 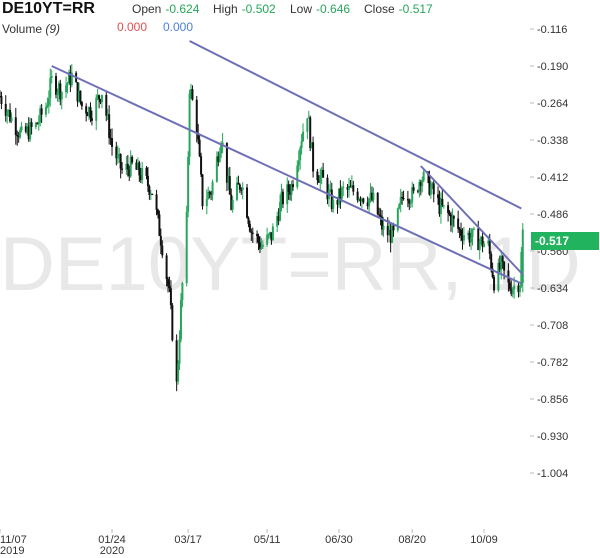 What do you see at coordinates (320, 9) in the screenshot?
I see `low-readout: Low -0.646` at bounding box center [320, 9].